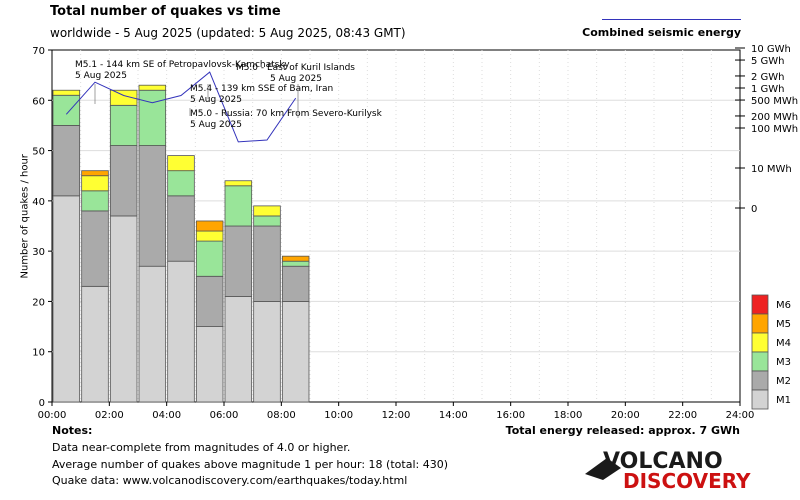  I want to click on x-tick-label: 12:00, so click(396, 415).